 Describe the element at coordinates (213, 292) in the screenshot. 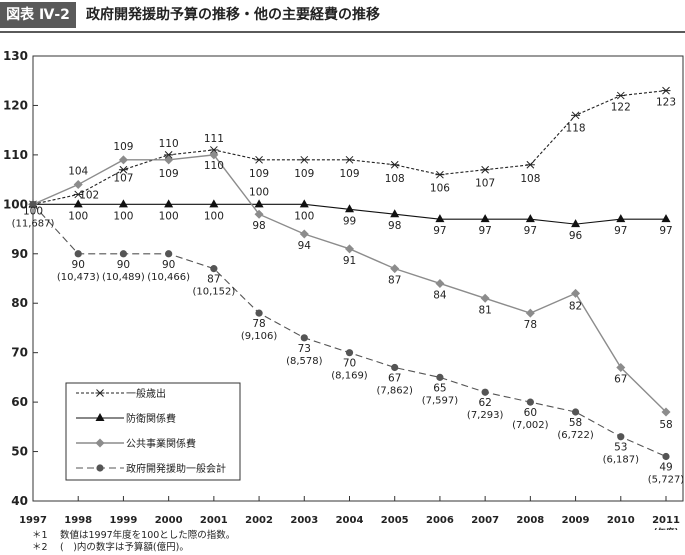

I see `budget-label: (10,152)` at that location.